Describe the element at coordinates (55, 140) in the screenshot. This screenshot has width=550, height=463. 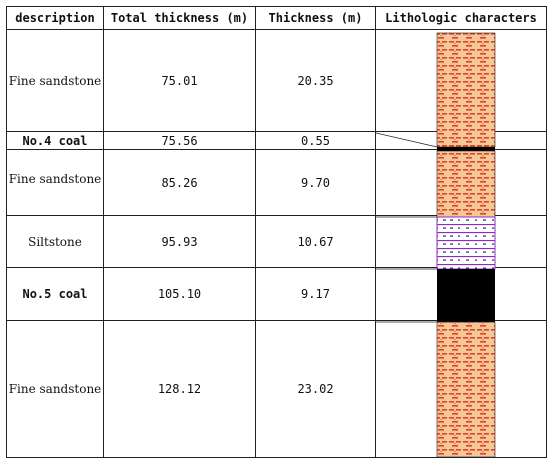
I see `row-description: No.4 coal` at that location.